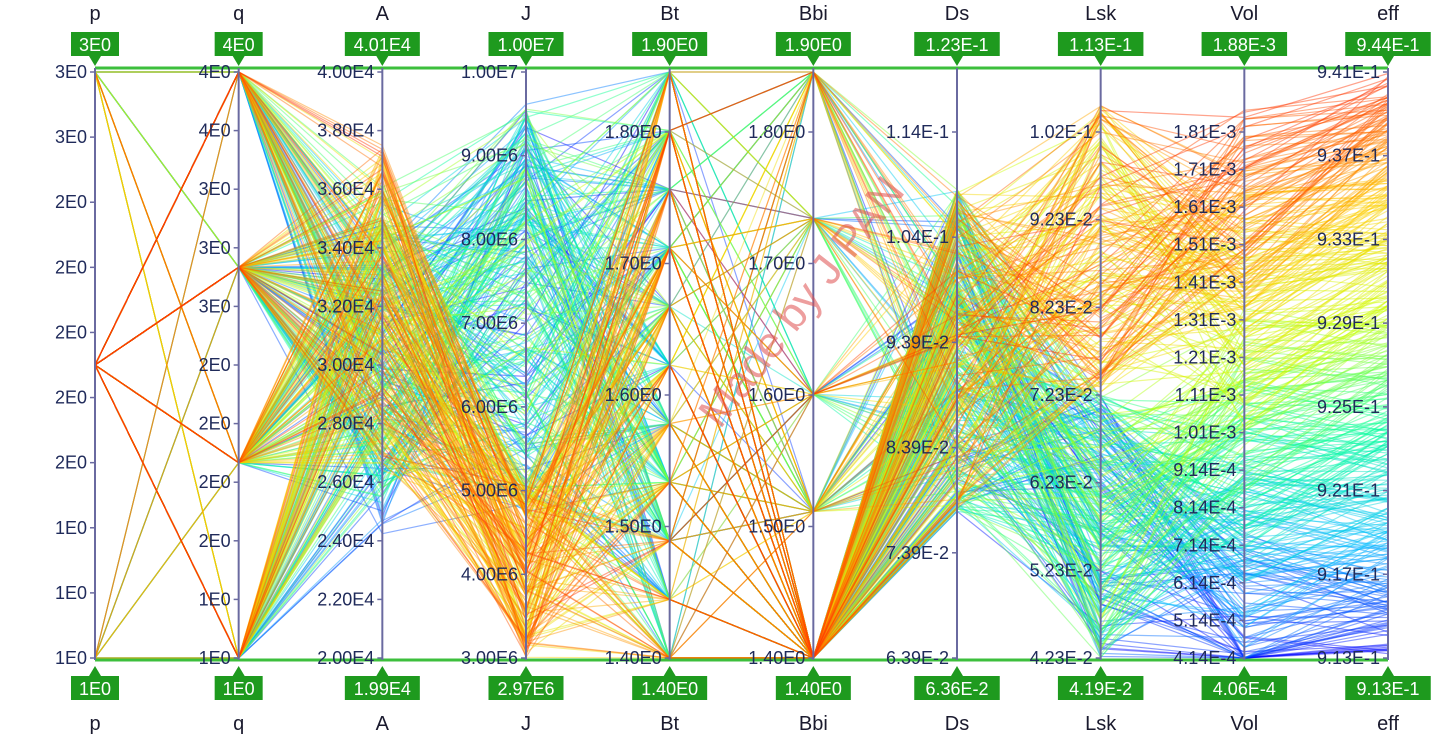 This screenshot has width=1440, height=756. Describe the element at coordinates (1204, 658) in the screenshot. I see `tick-label: 4.14E-4` at that location.